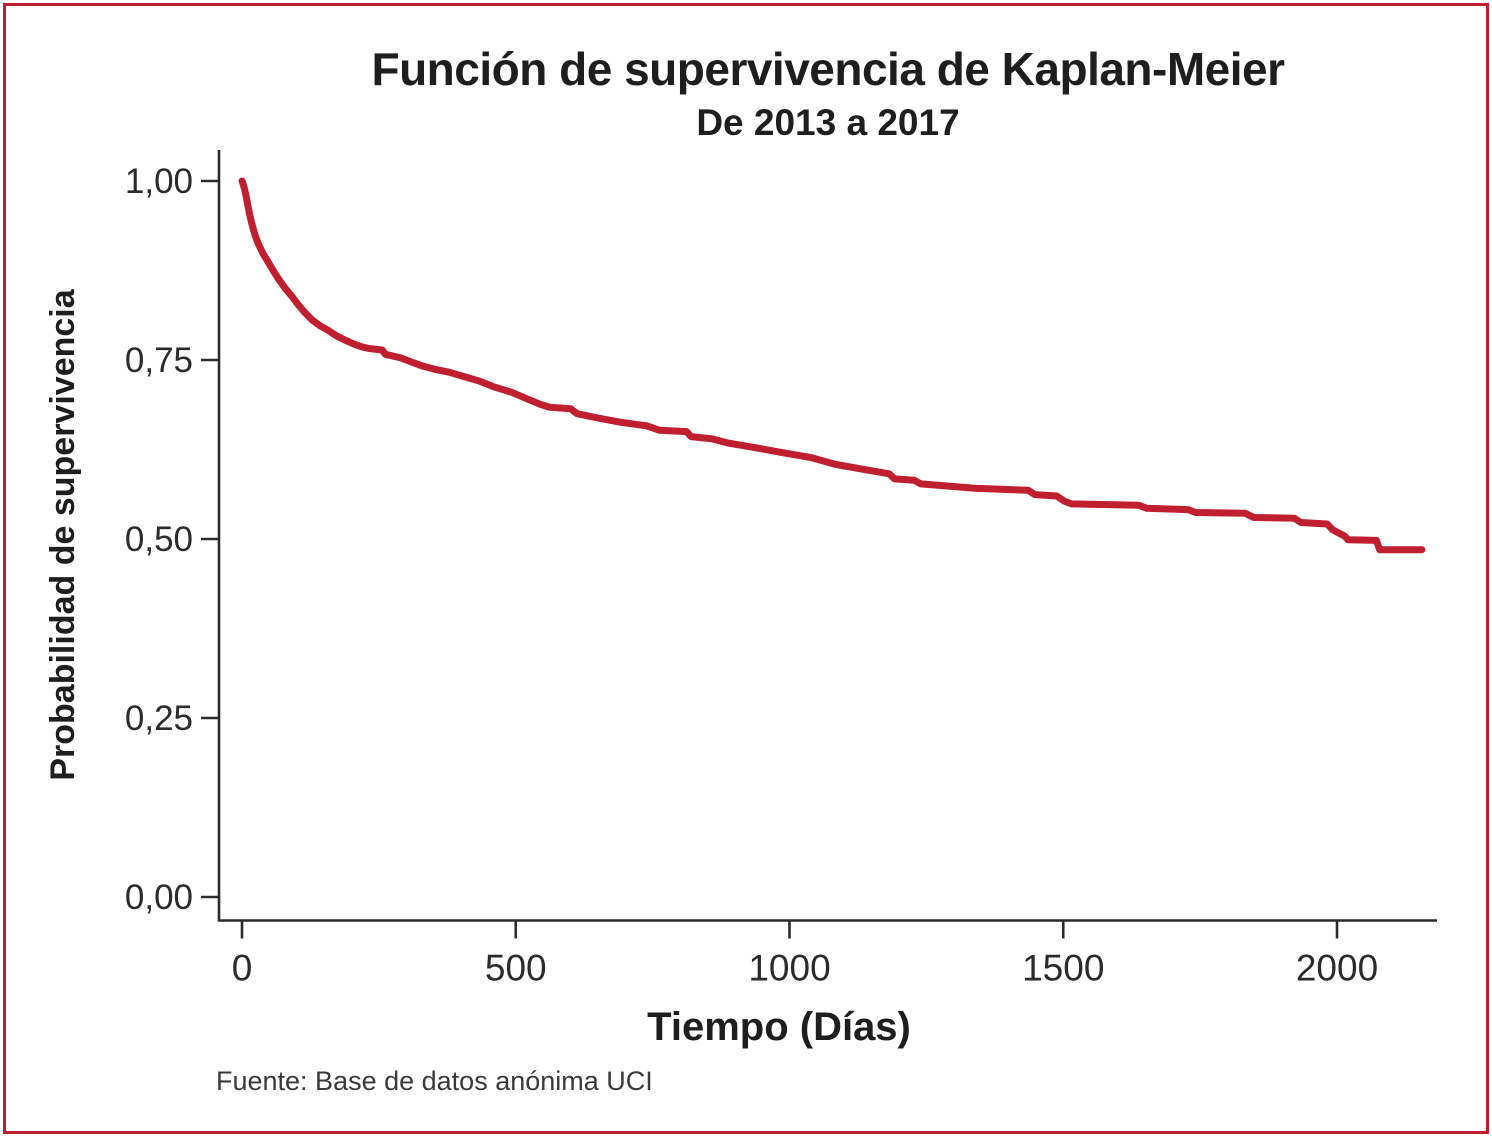 The width and height of the screenshot is (1492, 1137). I want to click on y-tick-label: 0,75, so click(159, 360).